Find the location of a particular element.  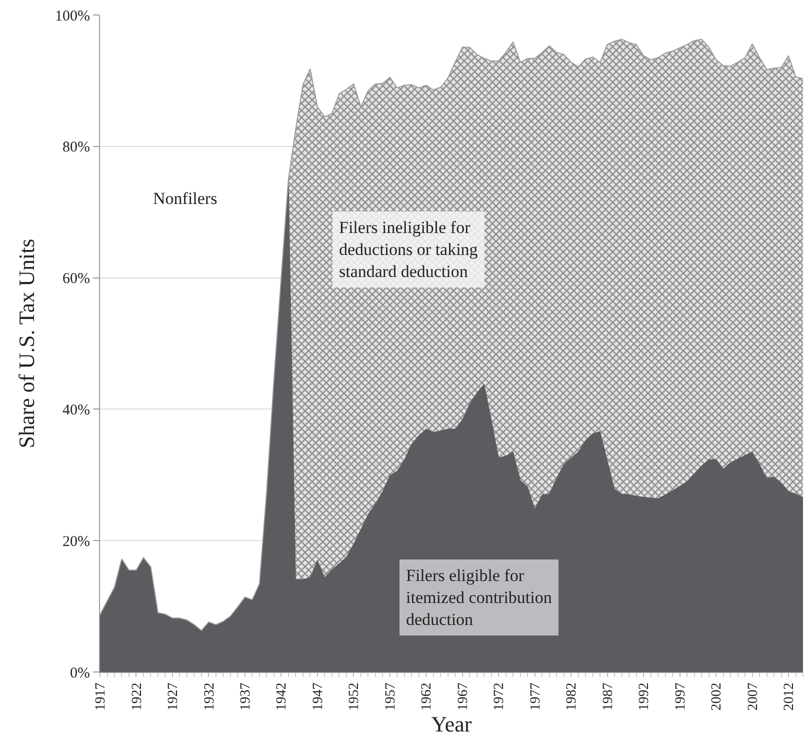

x-tick-label: 1937 is located at coordinates (246, 696).